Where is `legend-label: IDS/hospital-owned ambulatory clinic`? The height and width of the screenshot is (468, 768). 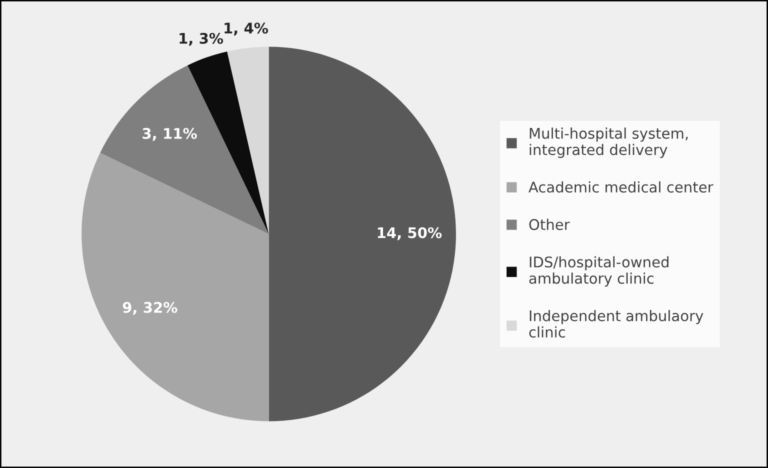
legend-label: IDS/hospital-owned ambulatory clinic is located at coordinates (598, 271).